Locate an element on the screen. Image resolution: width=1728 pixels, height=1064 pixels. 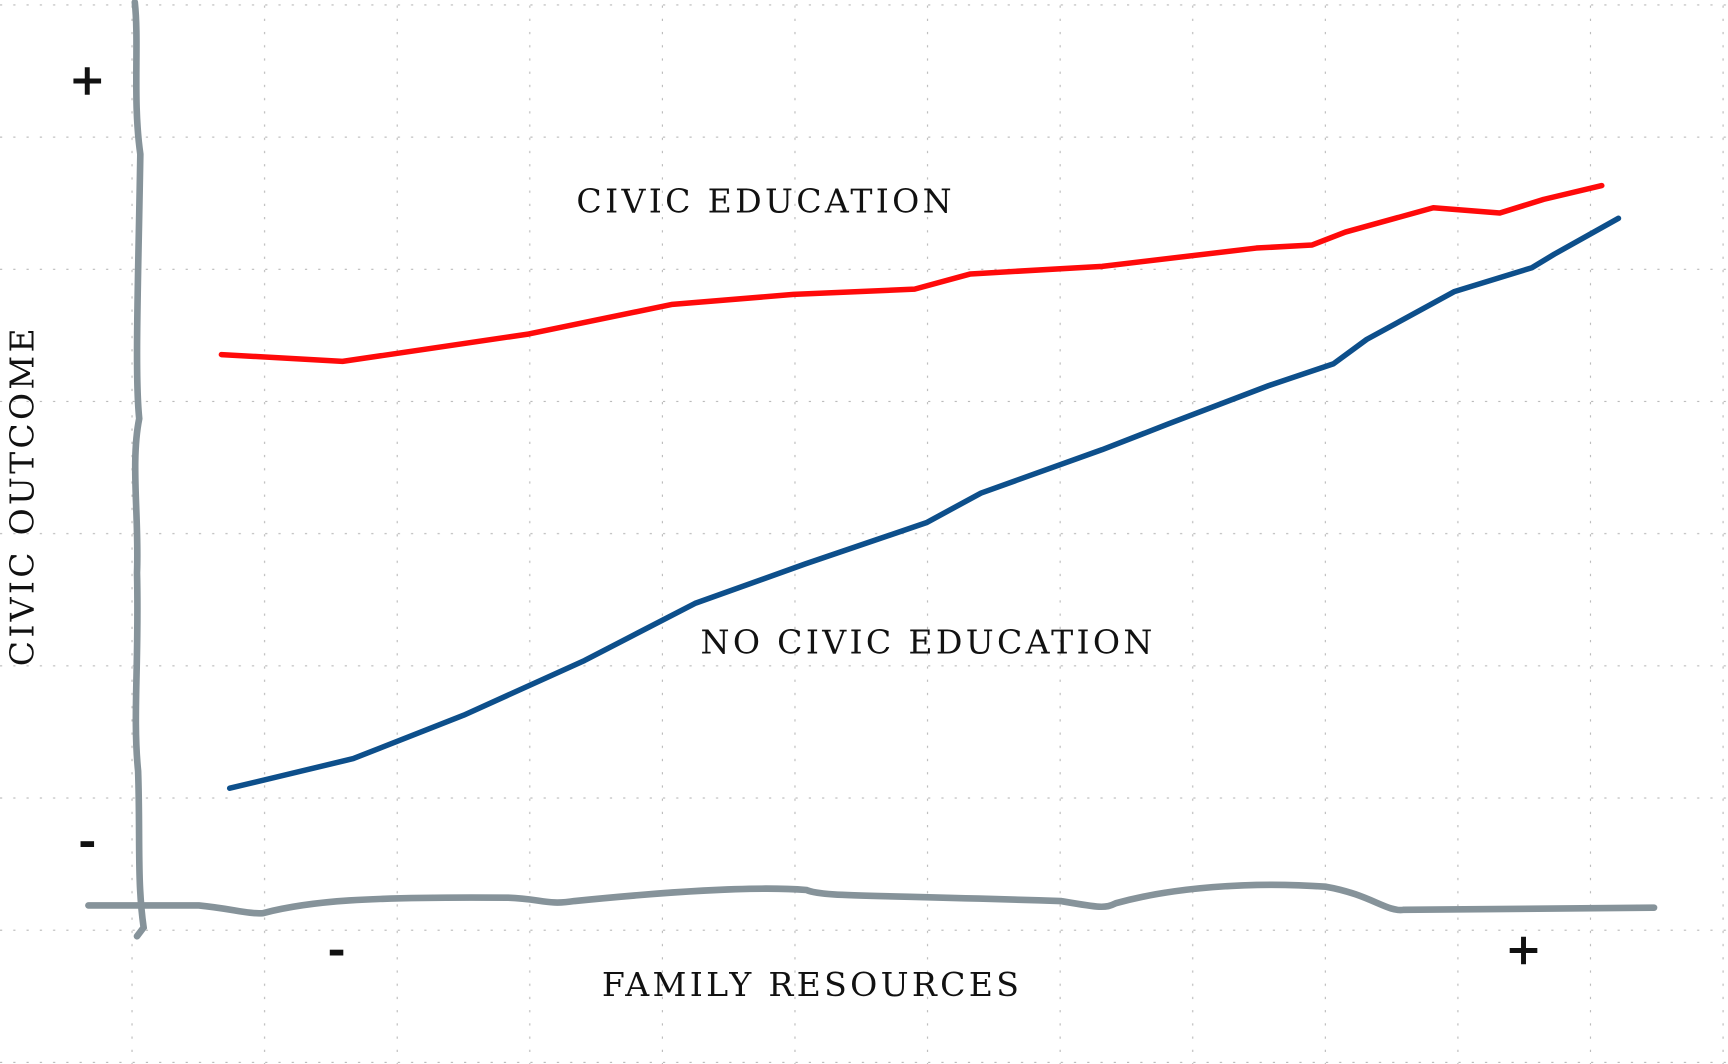
series-label: CIVIC EDUCATION is located at coordinates (765, 201).